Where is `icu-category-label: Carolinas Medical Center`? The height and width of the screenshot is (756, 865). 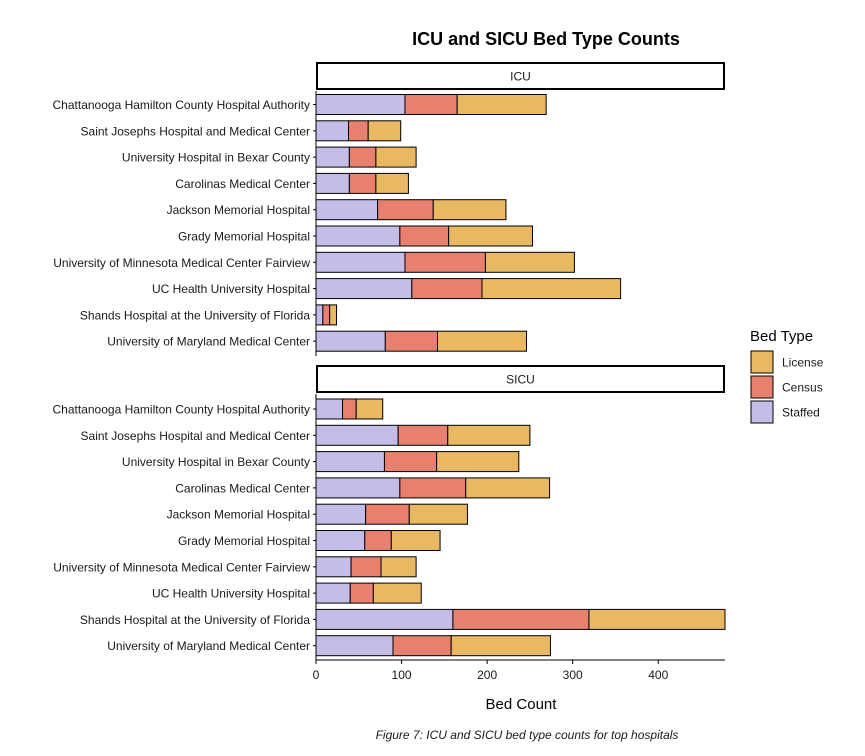
icu-category-label: Carolinas Medical Center is located at coordinates (242, 184).